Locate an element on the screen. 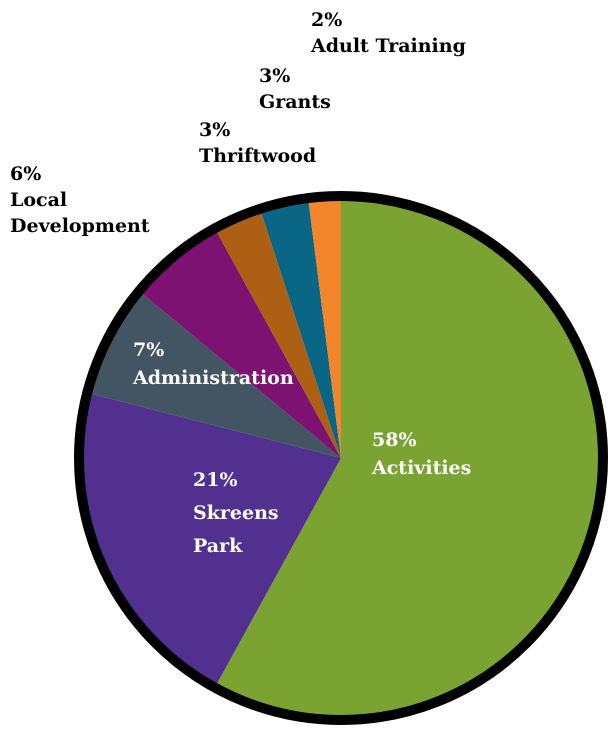 This screenshot has width=614, height=736. pie-slice-adult-training is located at coordinates (324, 327).